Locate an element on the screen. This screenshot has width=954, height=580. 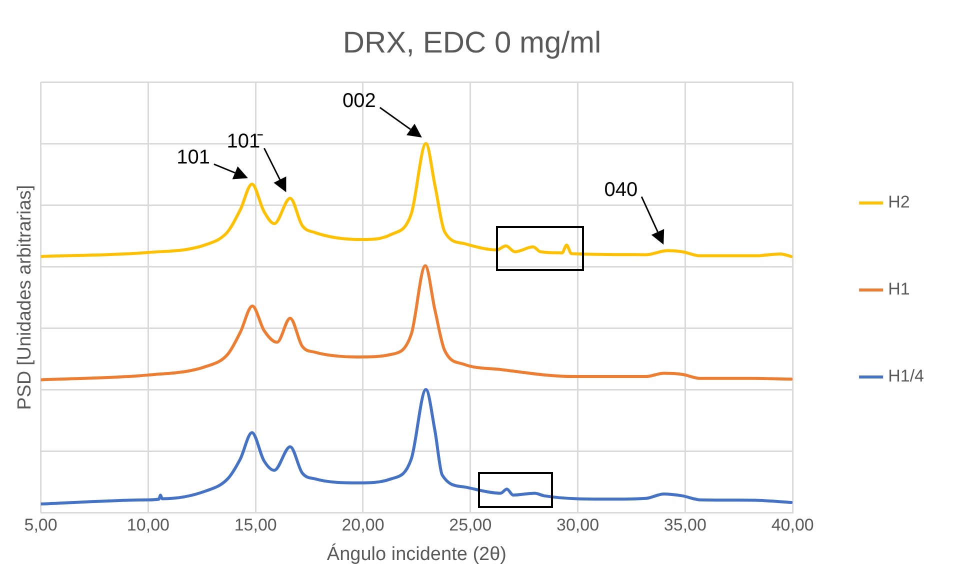
legend-label: H2 is located at coordinates (899, 202).